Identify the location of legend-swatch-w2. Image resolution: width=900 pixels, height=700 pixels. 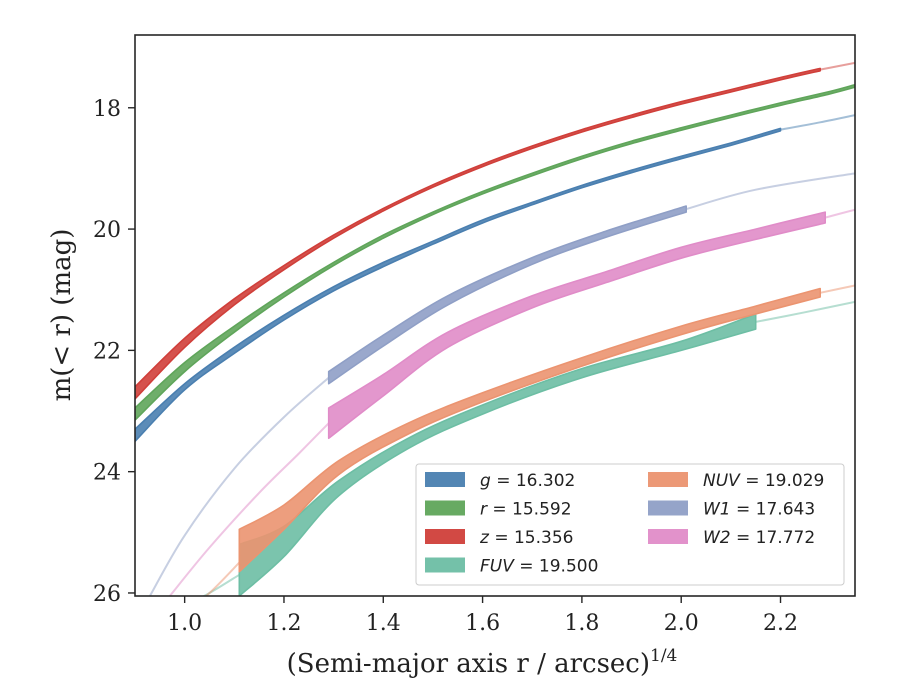
(668, 536).